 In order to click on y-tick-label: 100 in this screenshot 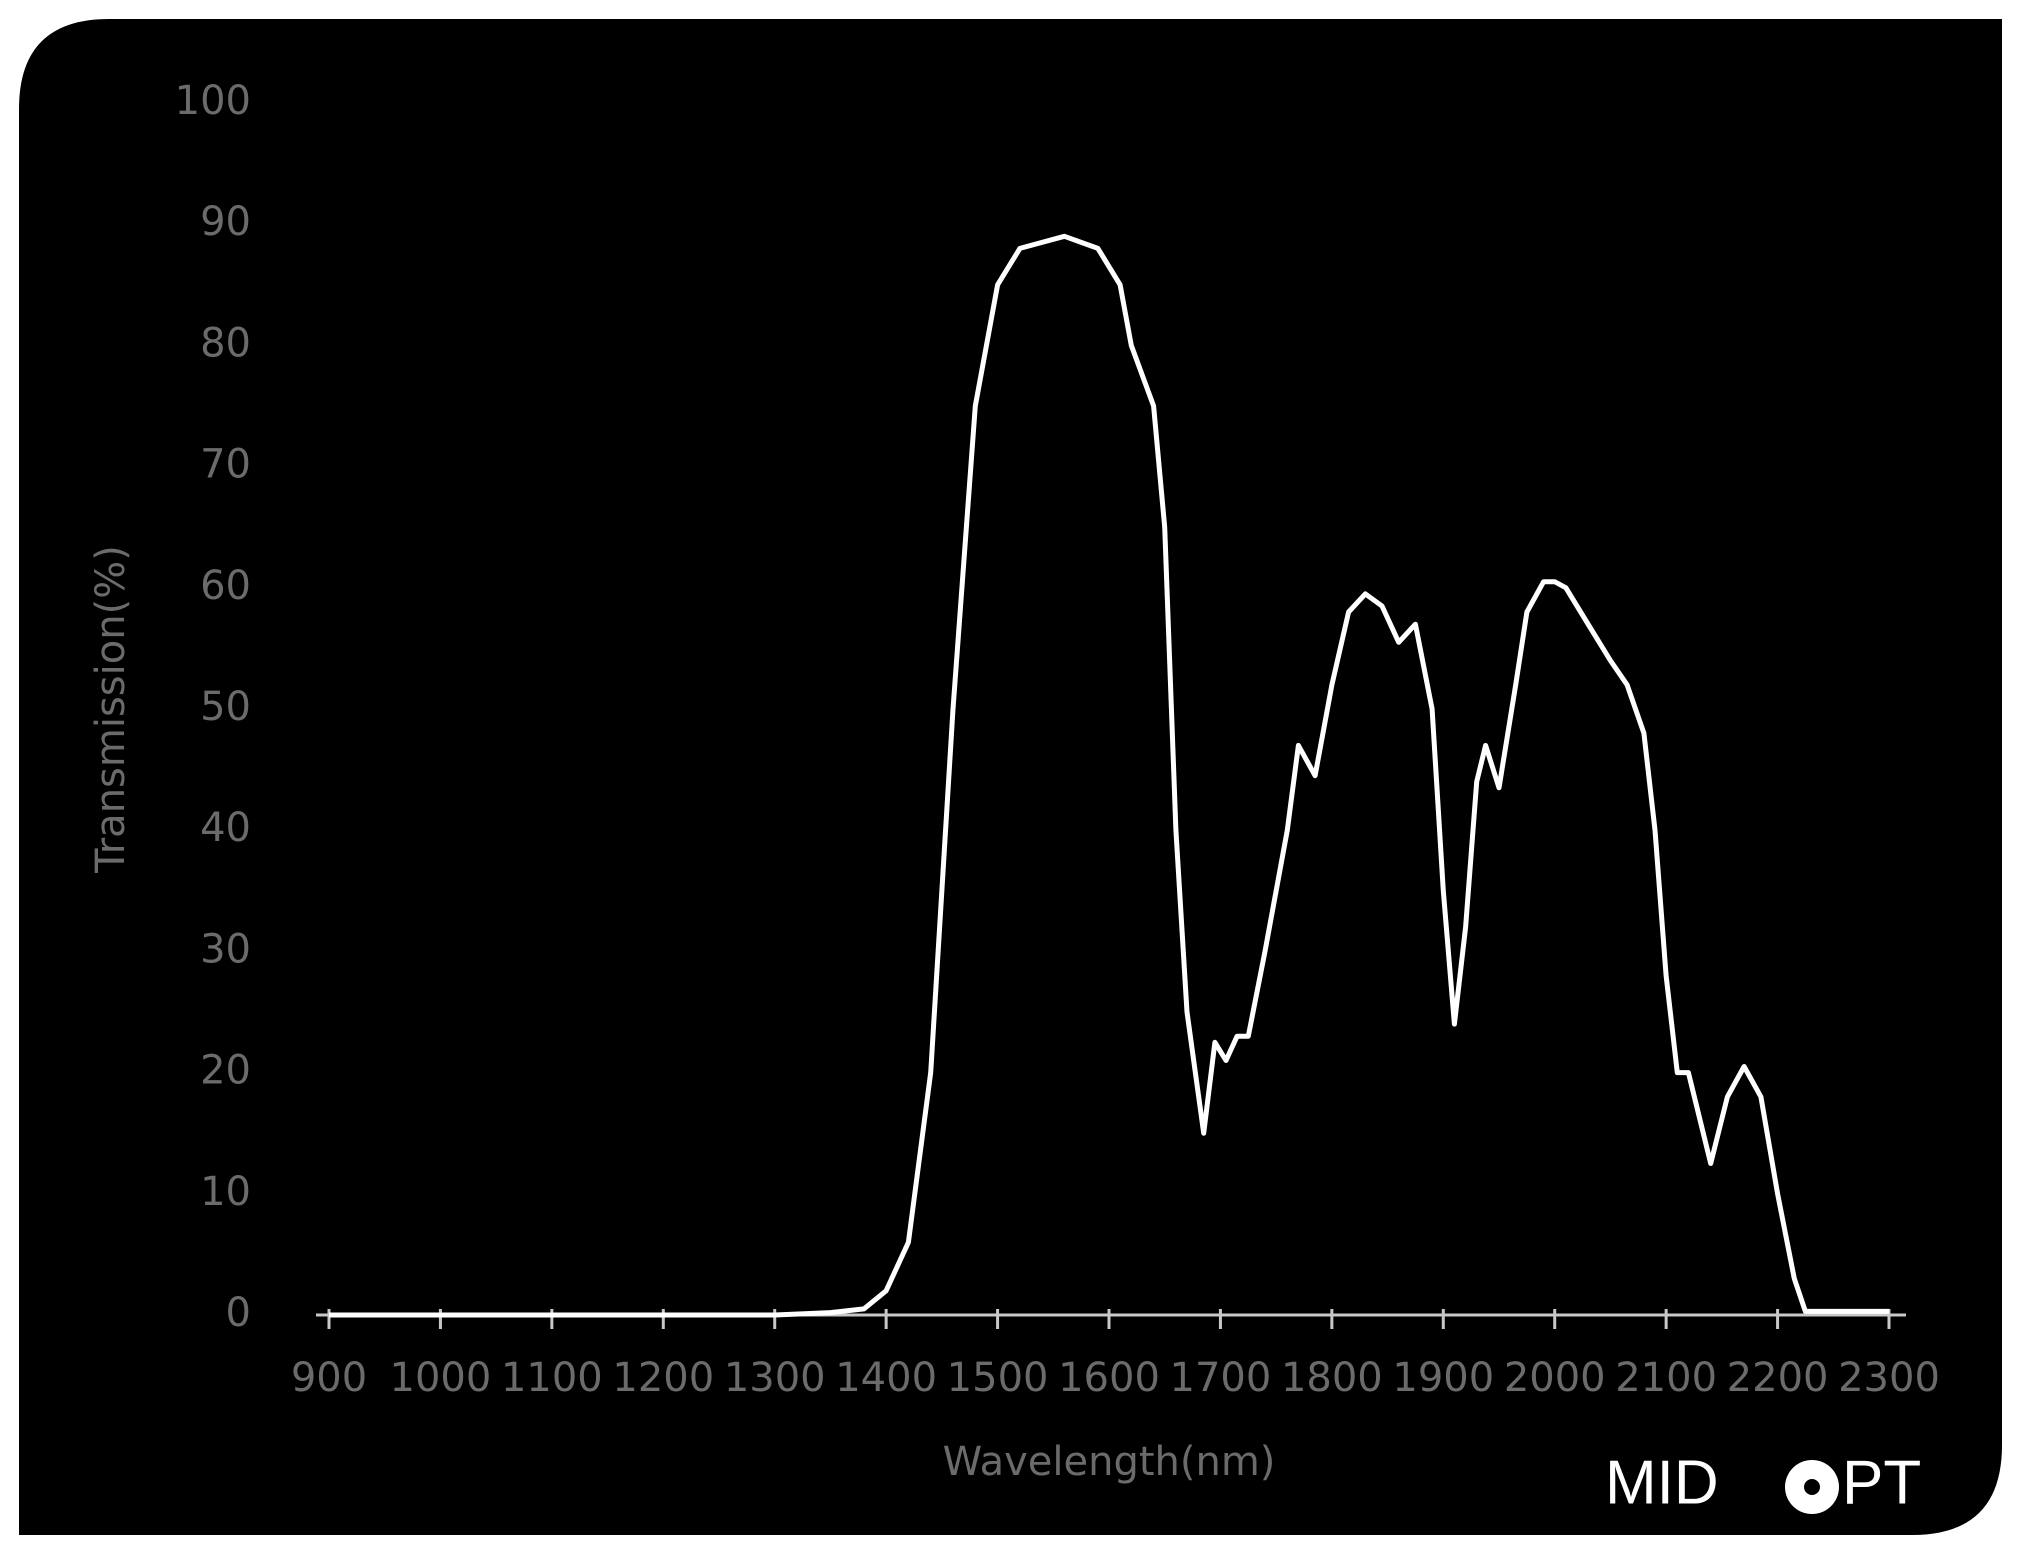, I will do `click(213, 101)`.